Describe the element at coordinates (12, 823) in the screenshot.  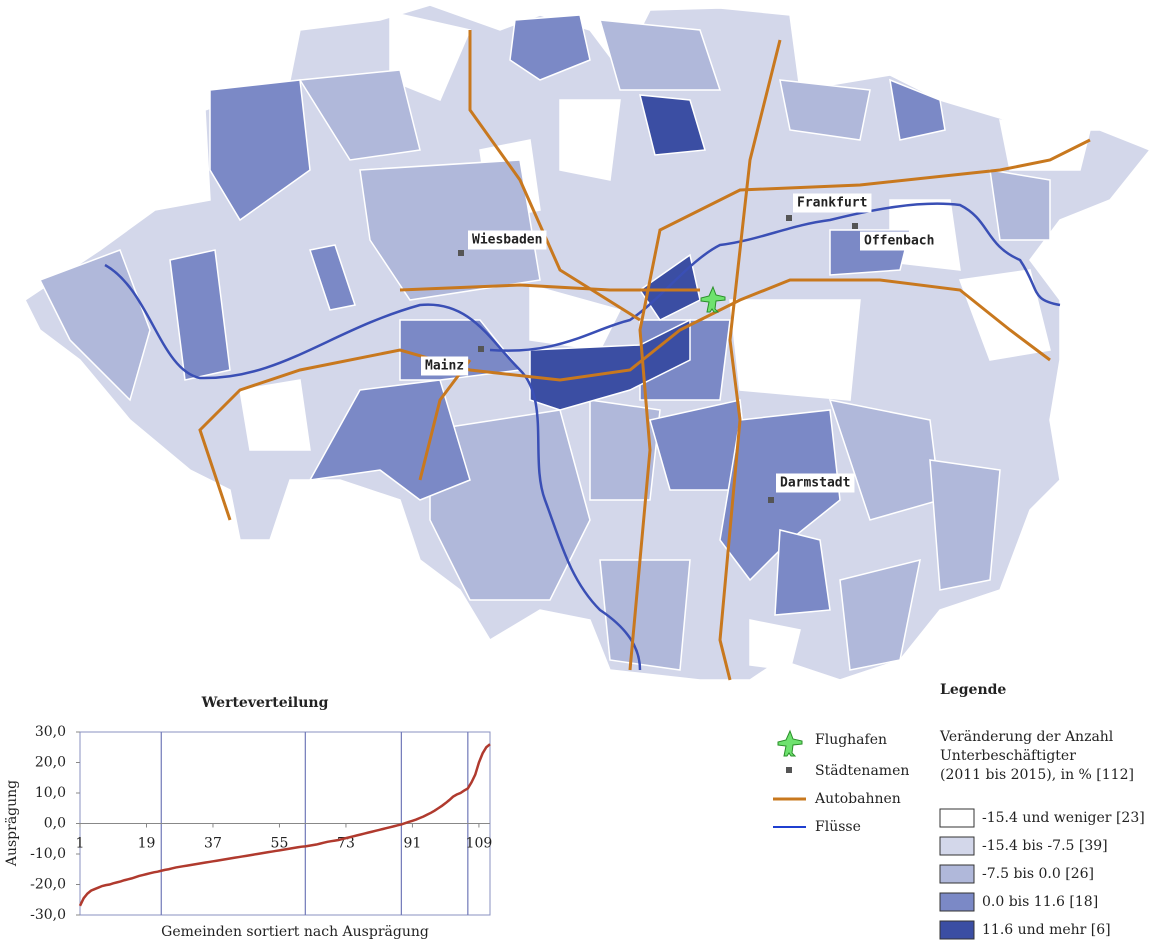
I see `y-axis-label: Ausprägung` at that location.